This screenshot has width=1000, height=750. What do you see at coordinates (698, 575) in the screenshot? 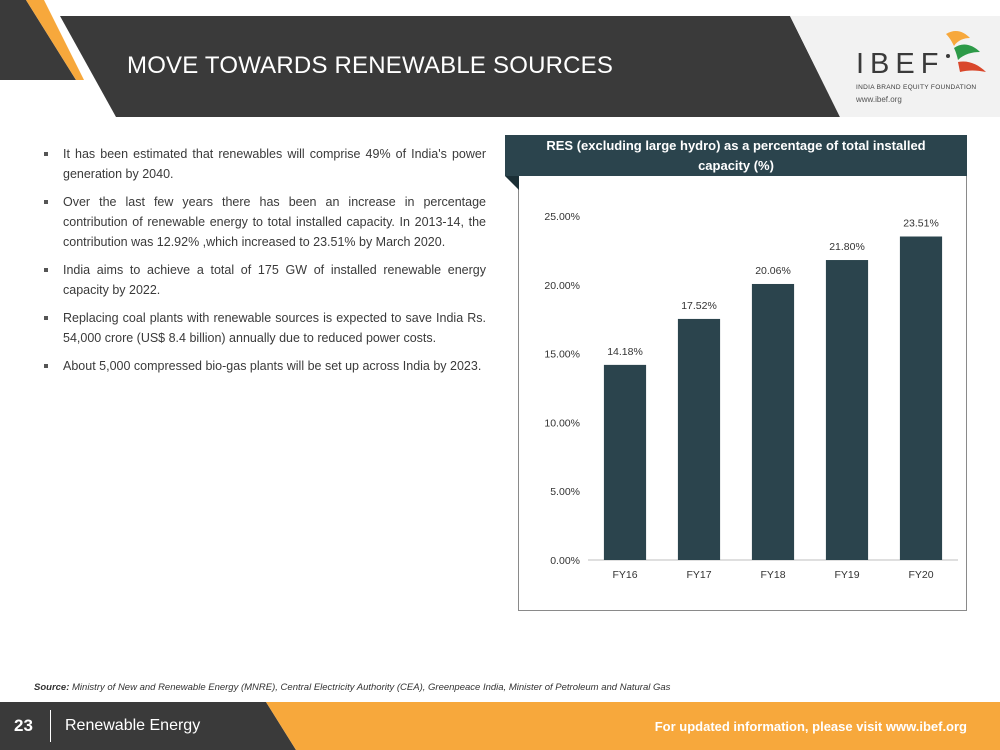
I see `x-tick-label: FY17` at bounding box center [698, 575].